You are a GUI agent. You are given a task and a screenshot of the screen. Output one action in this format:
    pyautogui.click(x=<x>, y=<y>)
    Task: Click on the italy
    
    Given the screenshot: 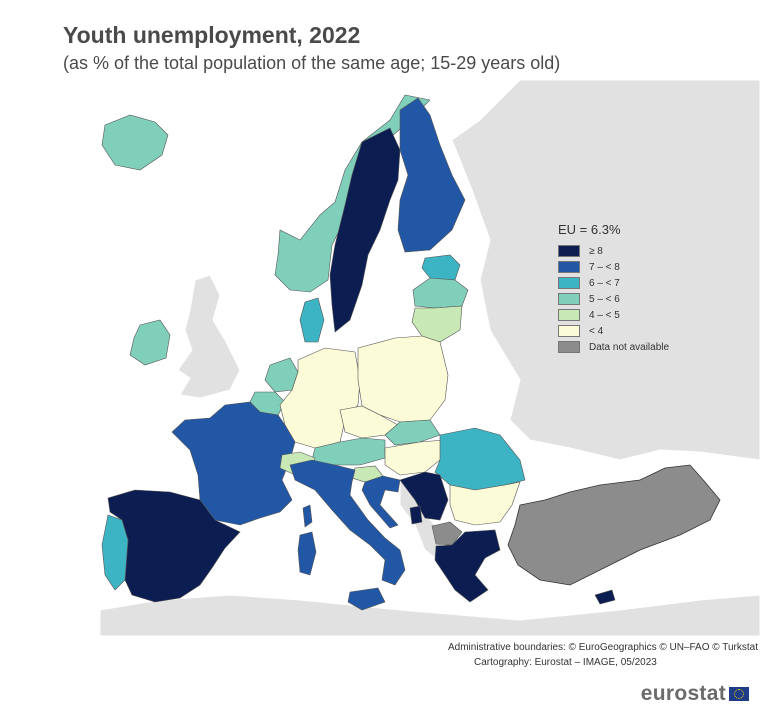 What is the action you would take?
    pyautogui.click(x=347, y=522)
    